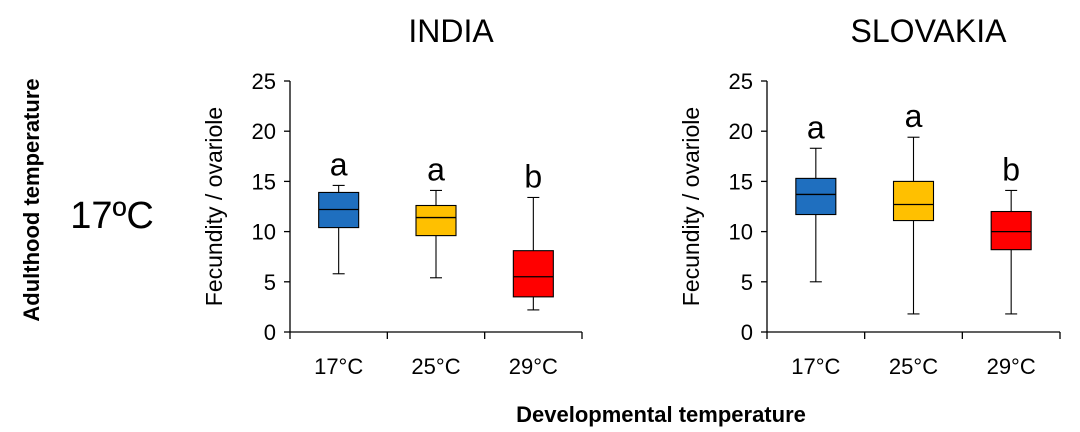 The image size is (1080, 432). I want to click on x-axis-label: Developmental temperature, so click(661, 414).